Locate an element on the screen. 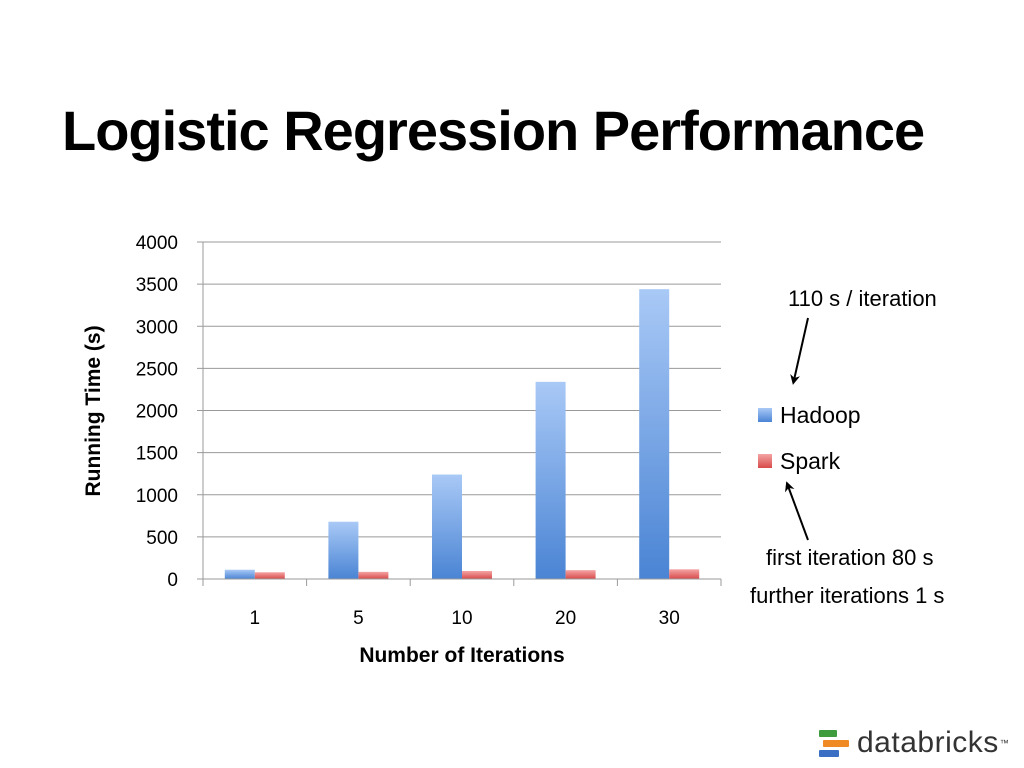 The height and width of the screenshot is (768, 1024). spark-annotation-line2: further iterations 1 s is located at coordinates (847, 595).